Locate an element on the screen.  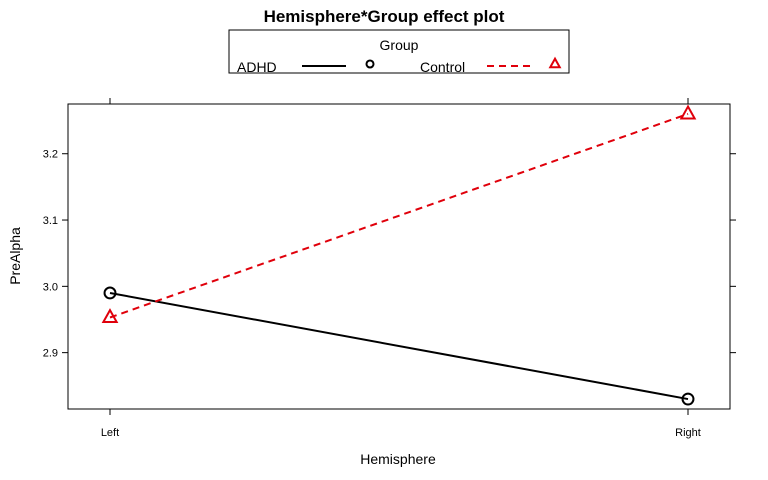
data-point-control-right is located at coordinates (688, 112).